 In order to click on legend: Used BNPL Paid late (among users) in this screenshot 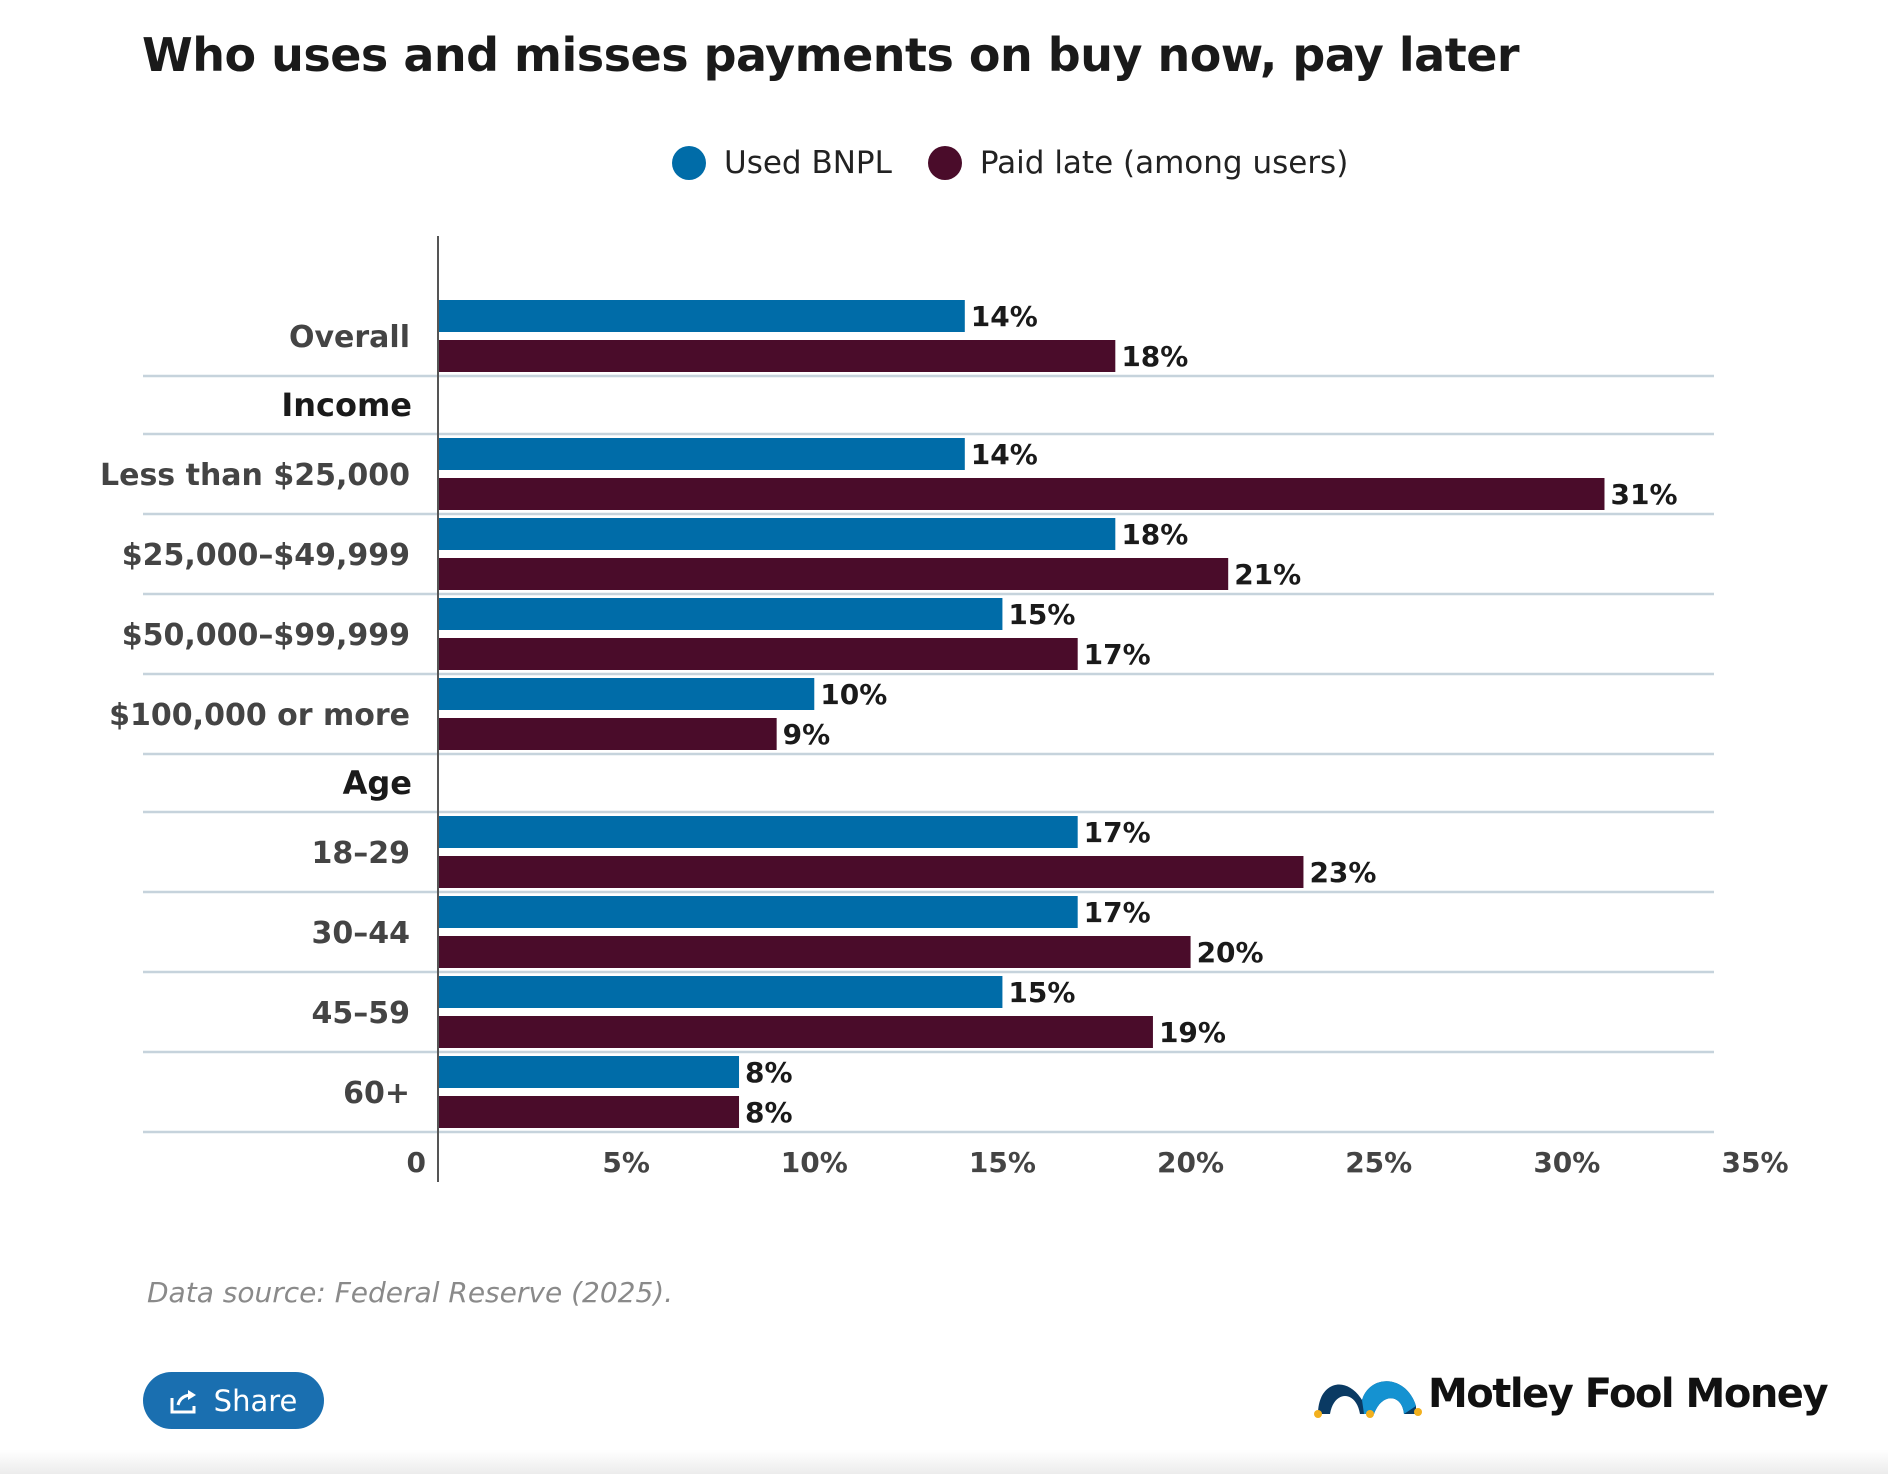, I will do `click(1028, 163)`.